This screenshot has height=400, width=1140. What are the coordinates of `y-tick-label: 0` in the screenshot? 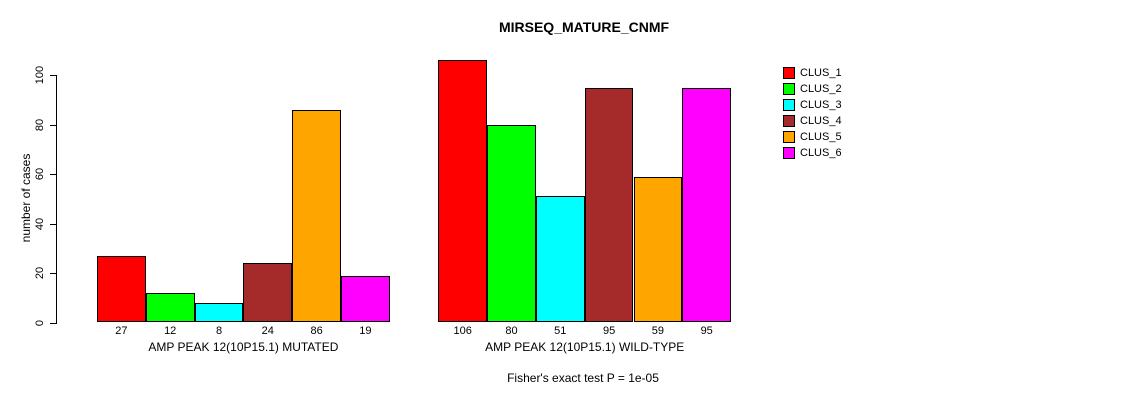 It's located at (40, 322).